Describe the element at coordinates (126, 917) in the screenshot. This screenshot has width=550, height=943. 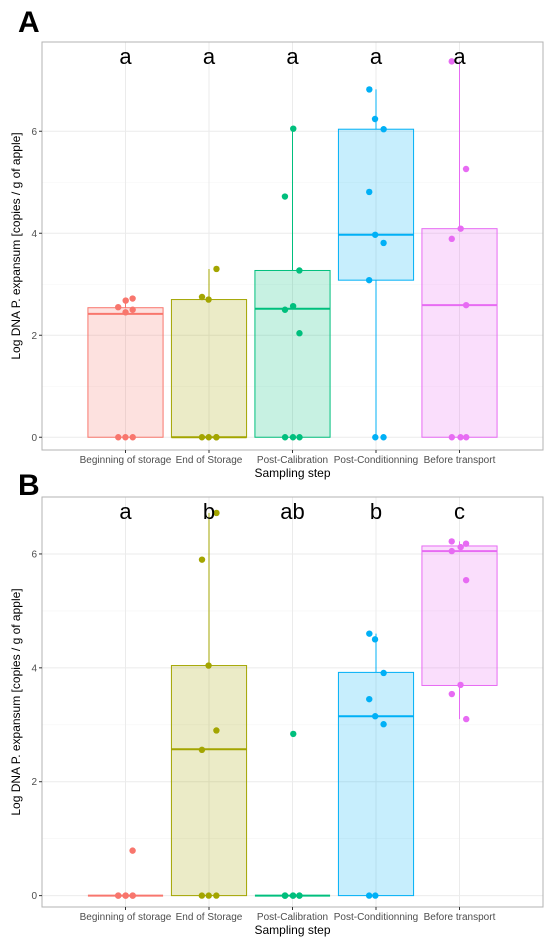
I see `x-tick-label: Beginning of storage` at that location.